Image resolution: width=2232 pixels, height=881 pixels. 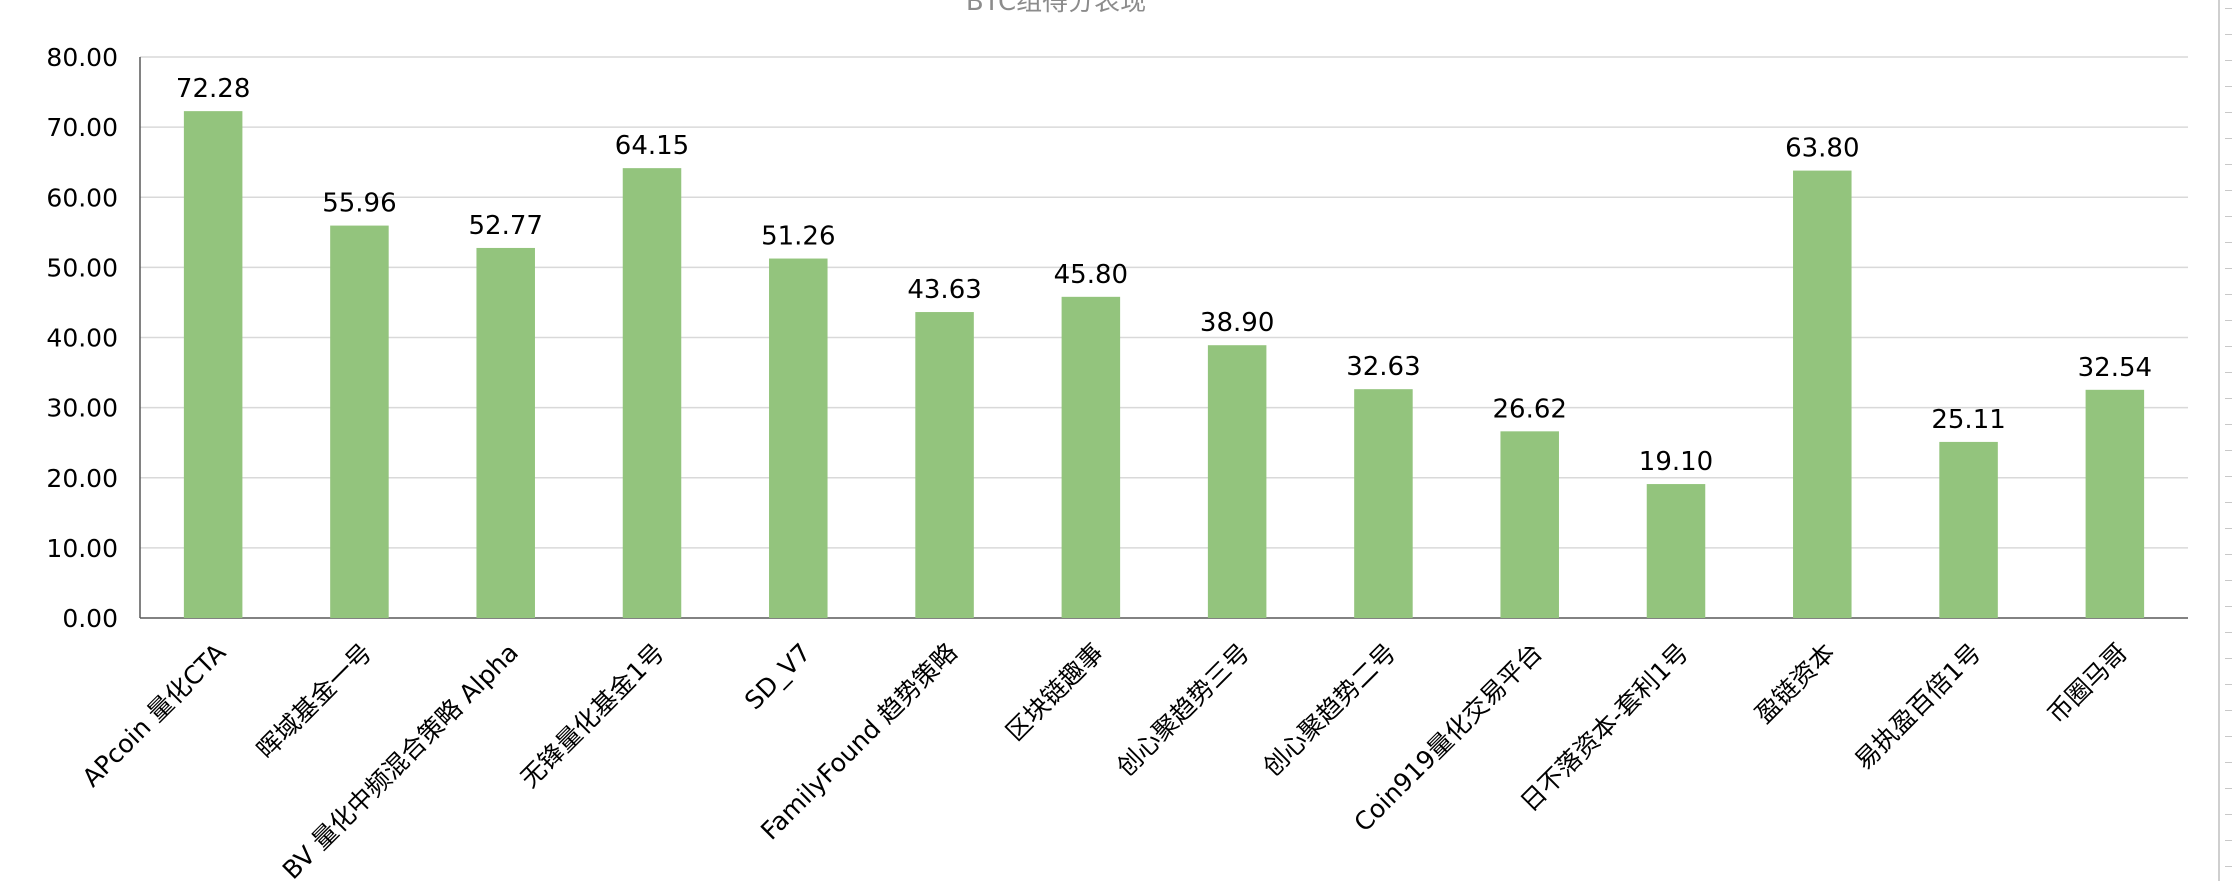 What do you see at coordinates (400, 759) in the screenshot?
I see `x-tick-label: BV 量化中频混合策略 Alpha` at bounding box center [400, 759].